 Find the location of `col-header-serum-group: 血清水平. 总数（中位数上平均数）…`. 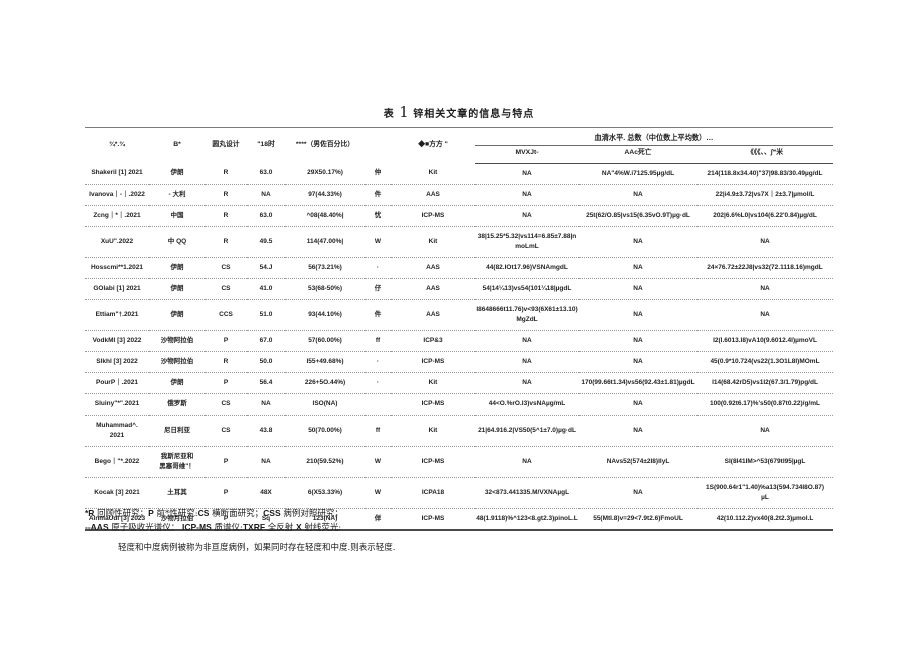

col-header-serum-group: 血清水平. 总数（中位数上平均数）… is located at coordinates (654, 137).